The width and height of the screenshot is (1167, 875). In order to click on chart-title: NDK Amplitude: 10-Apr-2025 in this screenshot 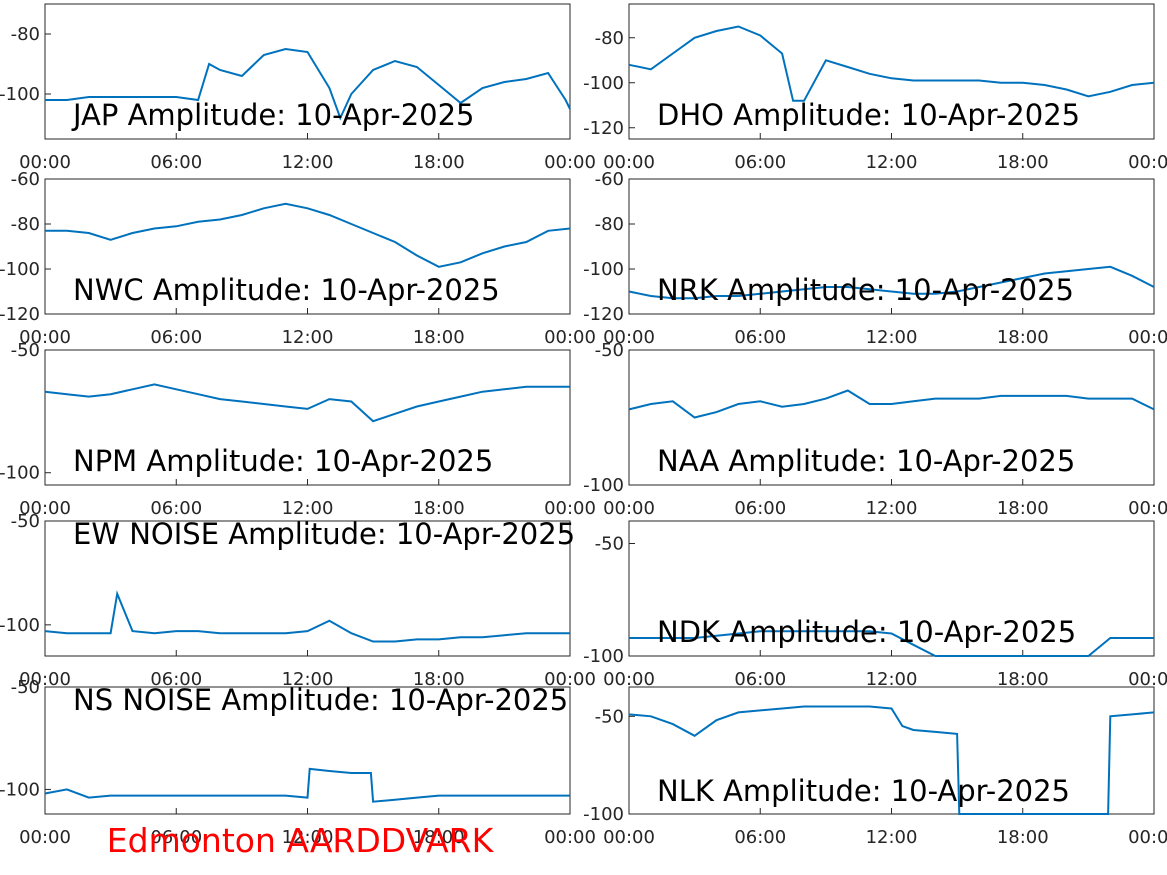, I will do `click(866, 632)`.